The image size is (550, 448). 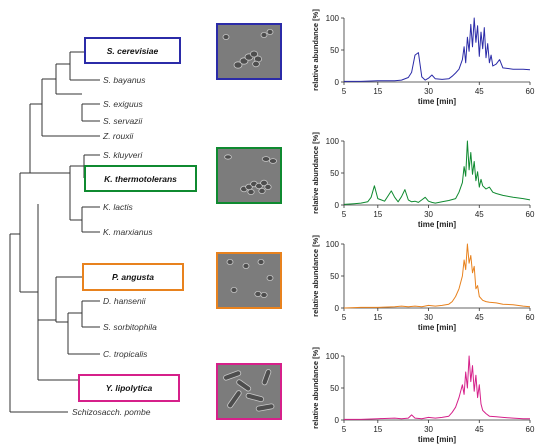 I want to click on species-box-angusta: P. angusta, so click(x=133, y=277).